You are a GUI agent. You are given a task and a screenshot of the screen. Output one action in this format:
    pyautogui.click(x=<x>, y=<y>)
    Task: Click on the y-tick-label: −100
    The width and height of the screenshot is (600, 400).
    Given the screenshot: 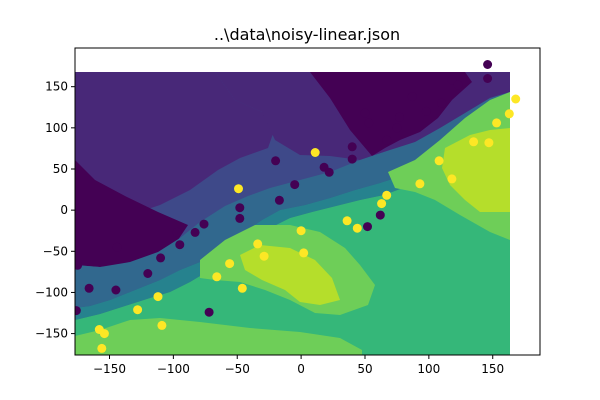 What is the action you would take?
    pyautogui.click(x=51, y=292)
    